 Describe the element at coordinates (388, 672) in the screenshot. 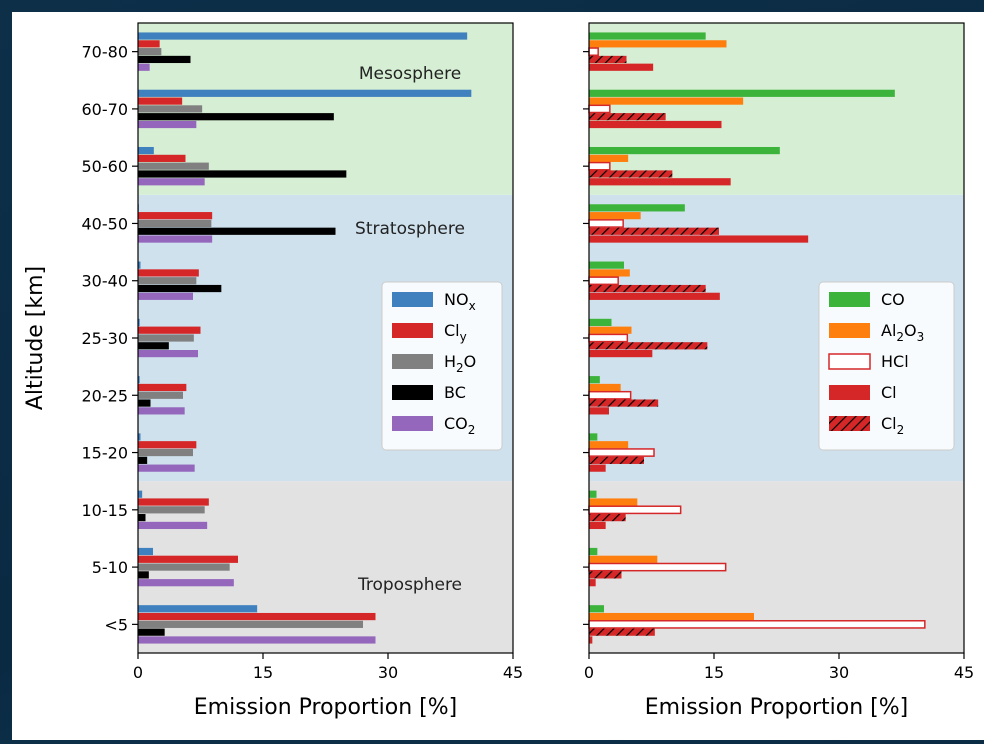

I see `x-tick-label: 30` at that location.